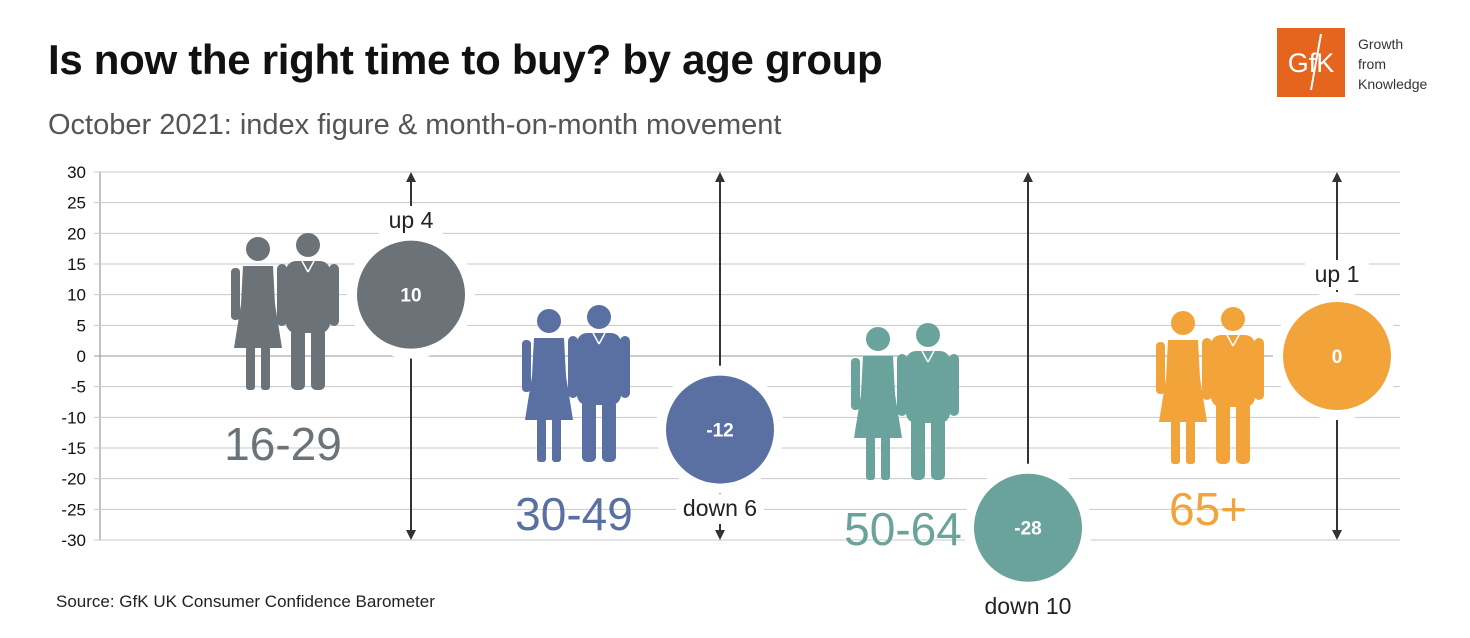 This screenshot has height=638, width=1470. What do you see at coordinates (76, 203) in the screenshot?
I see `y-tick-label: 25` at bounding box center [76, 203].